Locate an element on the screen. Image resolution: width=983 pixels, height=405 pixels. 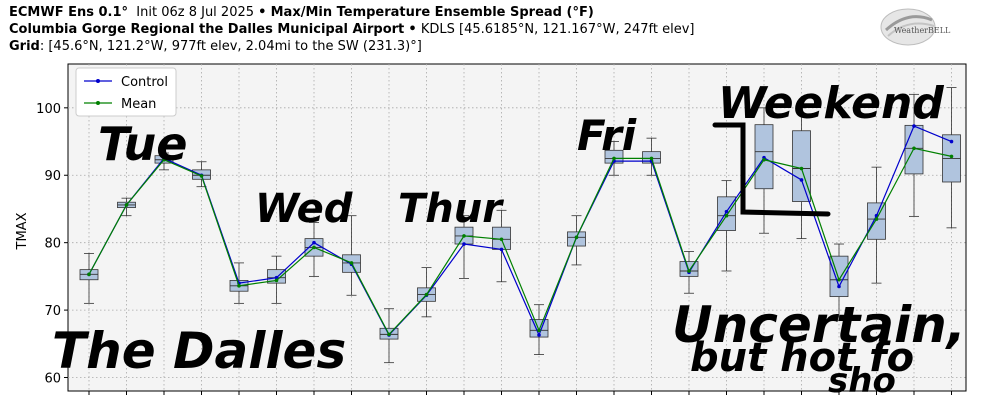
annotation-wed: Wed is located at coordinates (304, 209).